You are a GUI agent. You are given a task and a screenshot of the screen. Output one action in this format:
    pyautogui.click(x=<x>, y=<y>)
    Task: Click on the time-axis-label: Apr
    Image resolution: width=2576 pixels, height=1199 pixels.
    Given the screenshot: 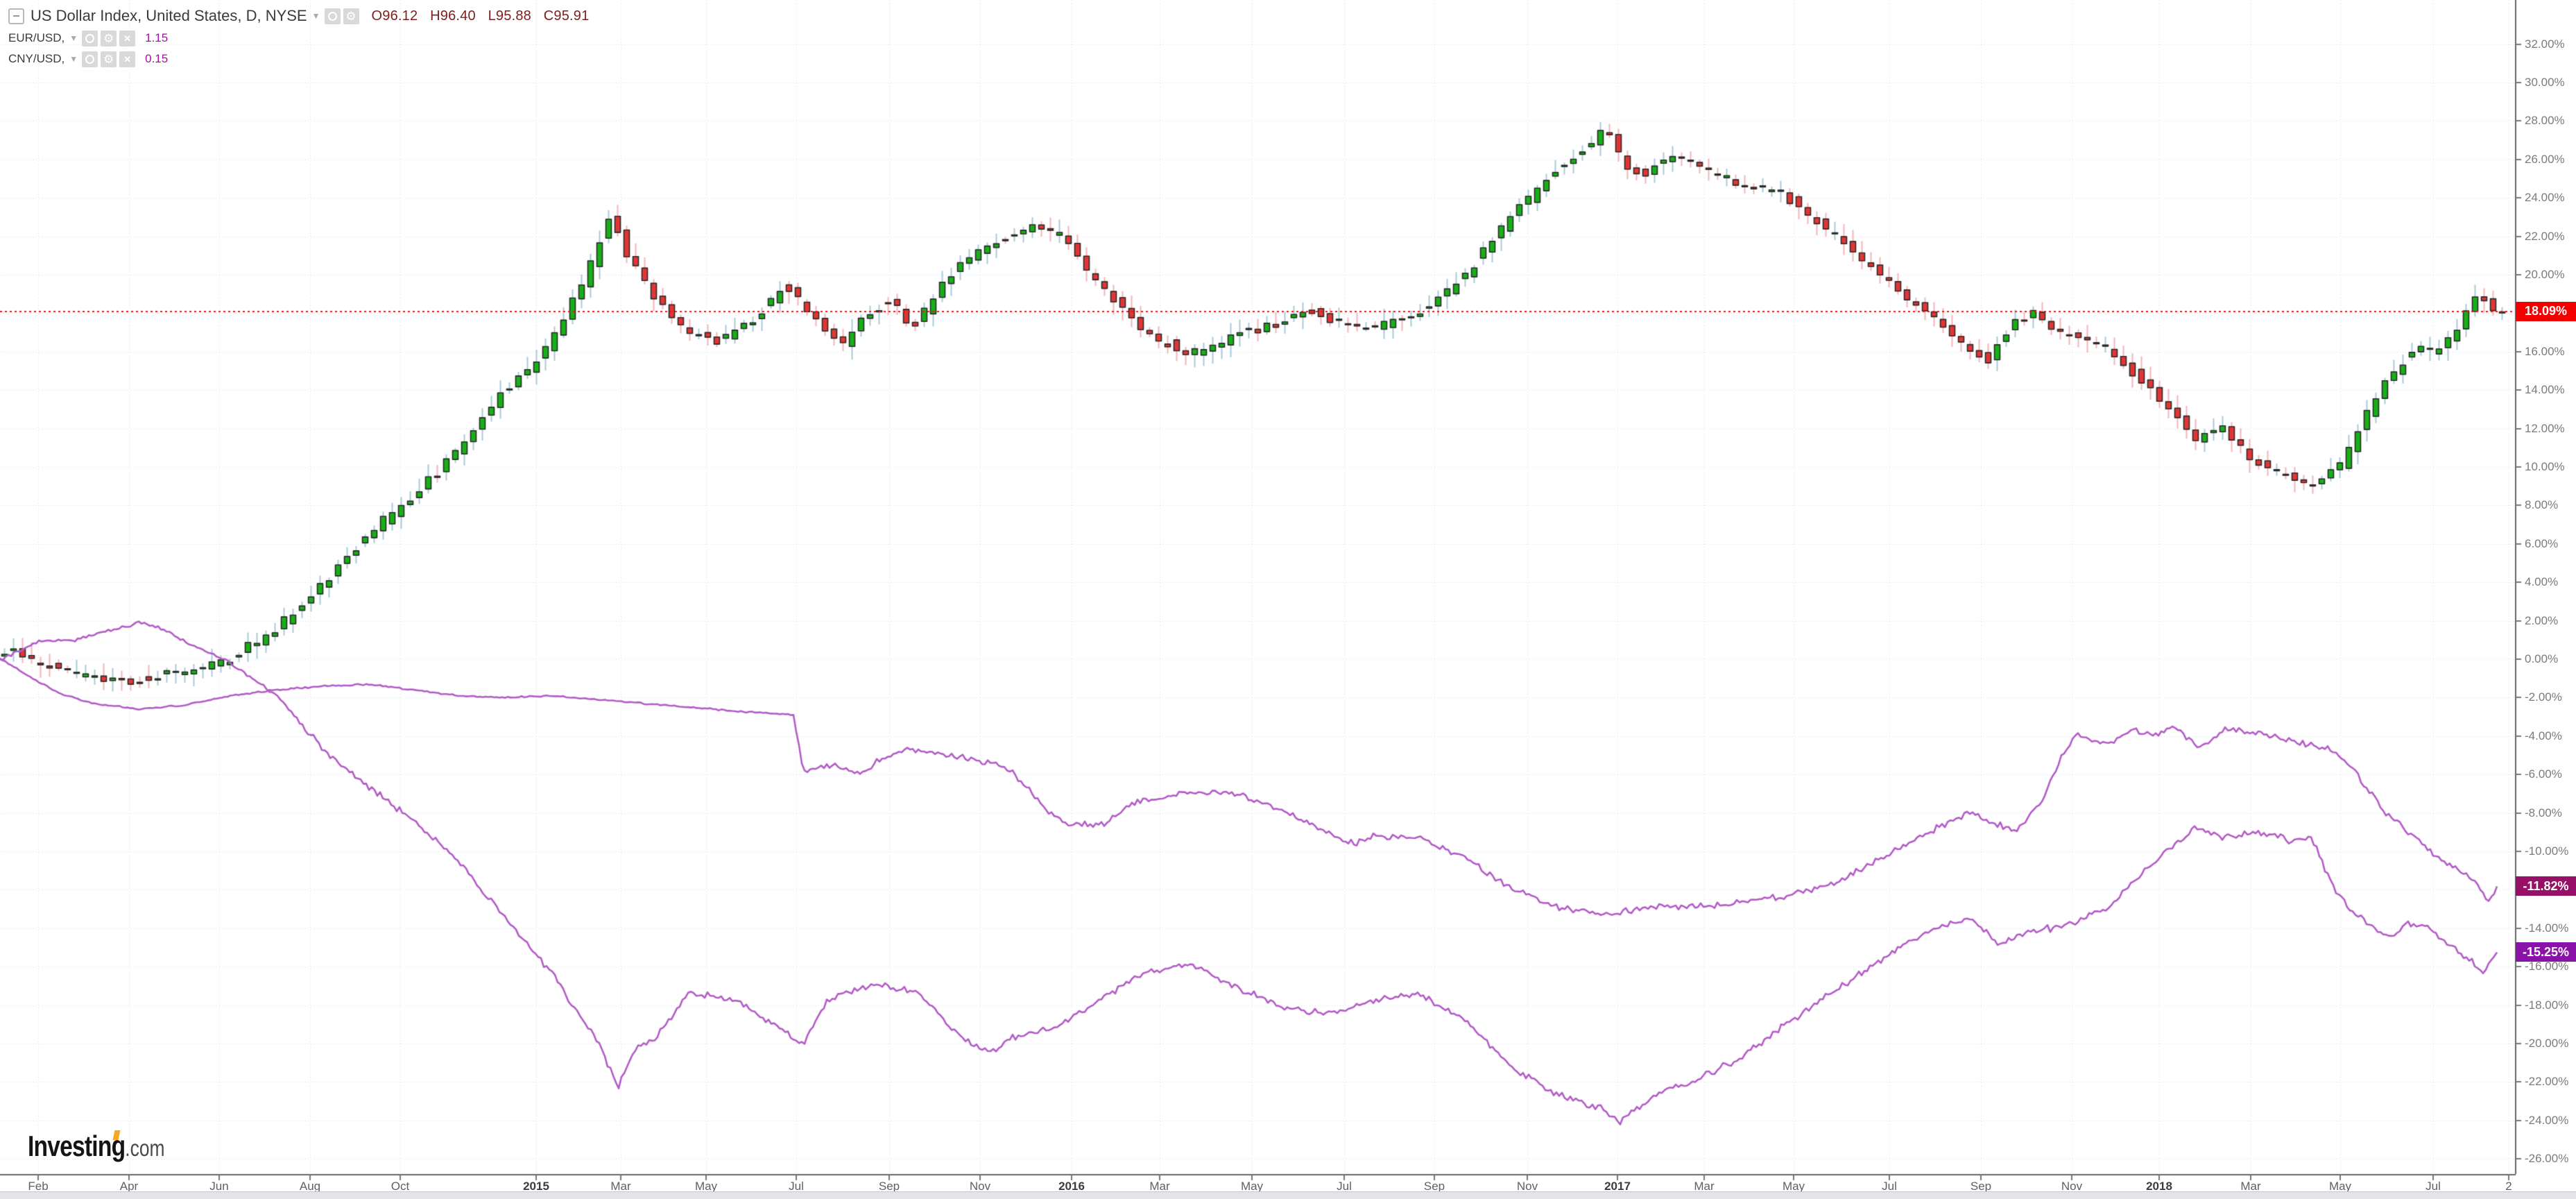 What is the action you would take?
    pyautogui.click(x=129, y=1186)
    